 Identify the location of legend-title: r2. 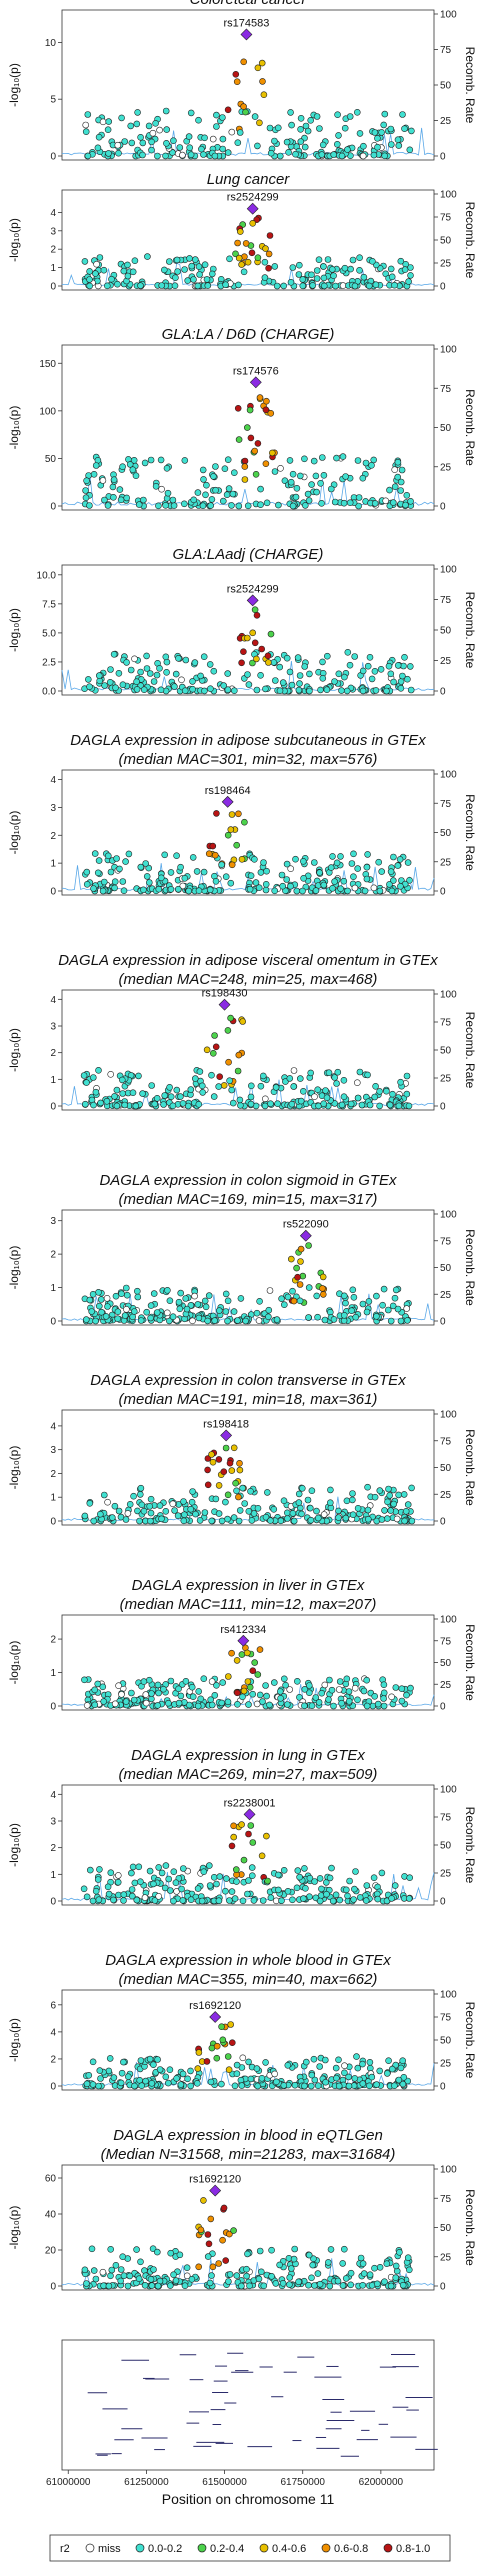
(65, 2549).